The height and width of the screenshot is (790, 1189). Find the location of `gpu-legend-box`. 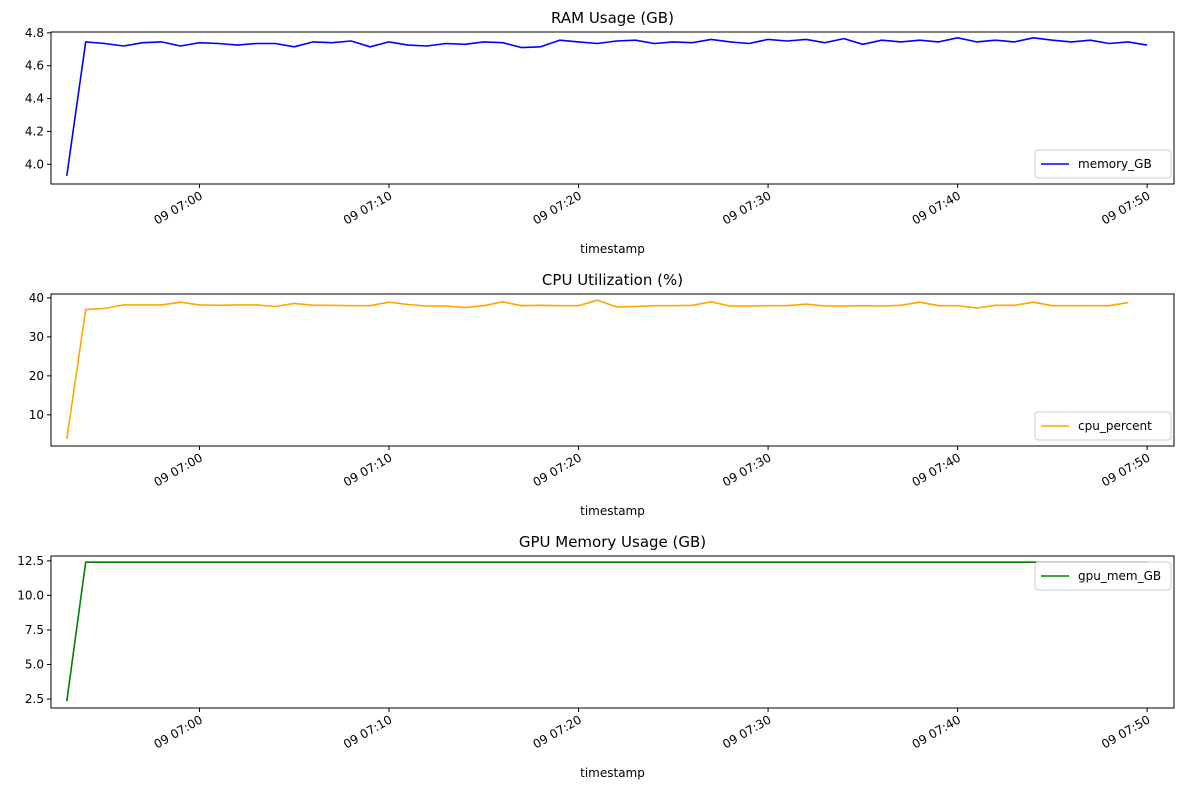

gpu-legend-box is located at coordinates (1103, 576).